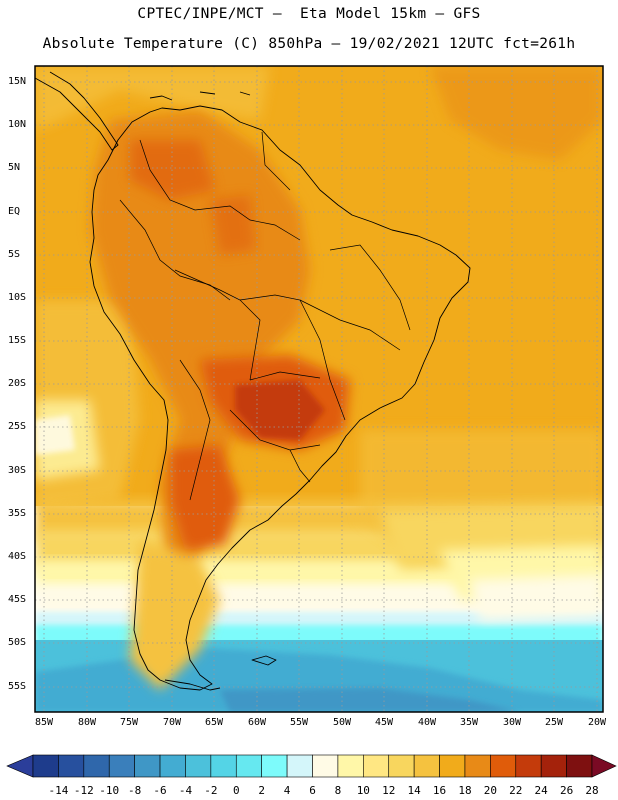  Describe the element at coordinates (312, 790) in the screenshot. I see `colorbar-label: 6` at that location.